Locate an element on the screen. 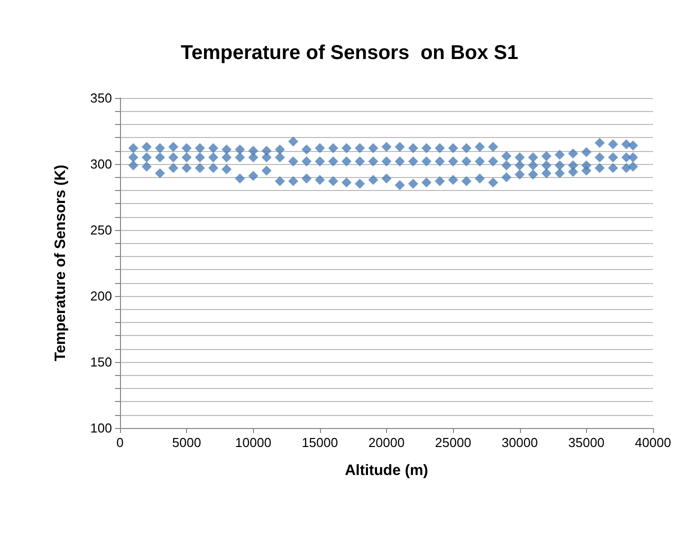  x-tick-label: 0 is located at coordinates (120, 442).